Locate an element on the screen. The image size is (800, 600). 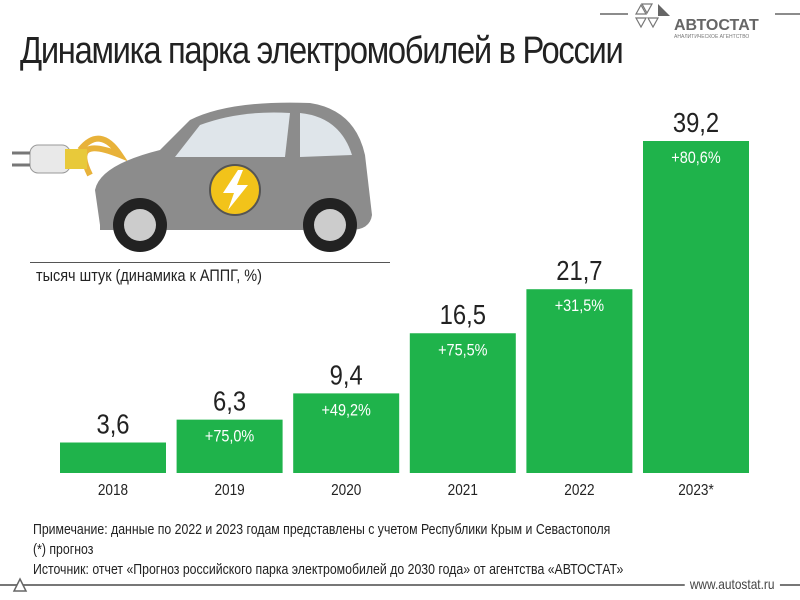
growth-label: +80,6% is located at coordinates (695, 158).